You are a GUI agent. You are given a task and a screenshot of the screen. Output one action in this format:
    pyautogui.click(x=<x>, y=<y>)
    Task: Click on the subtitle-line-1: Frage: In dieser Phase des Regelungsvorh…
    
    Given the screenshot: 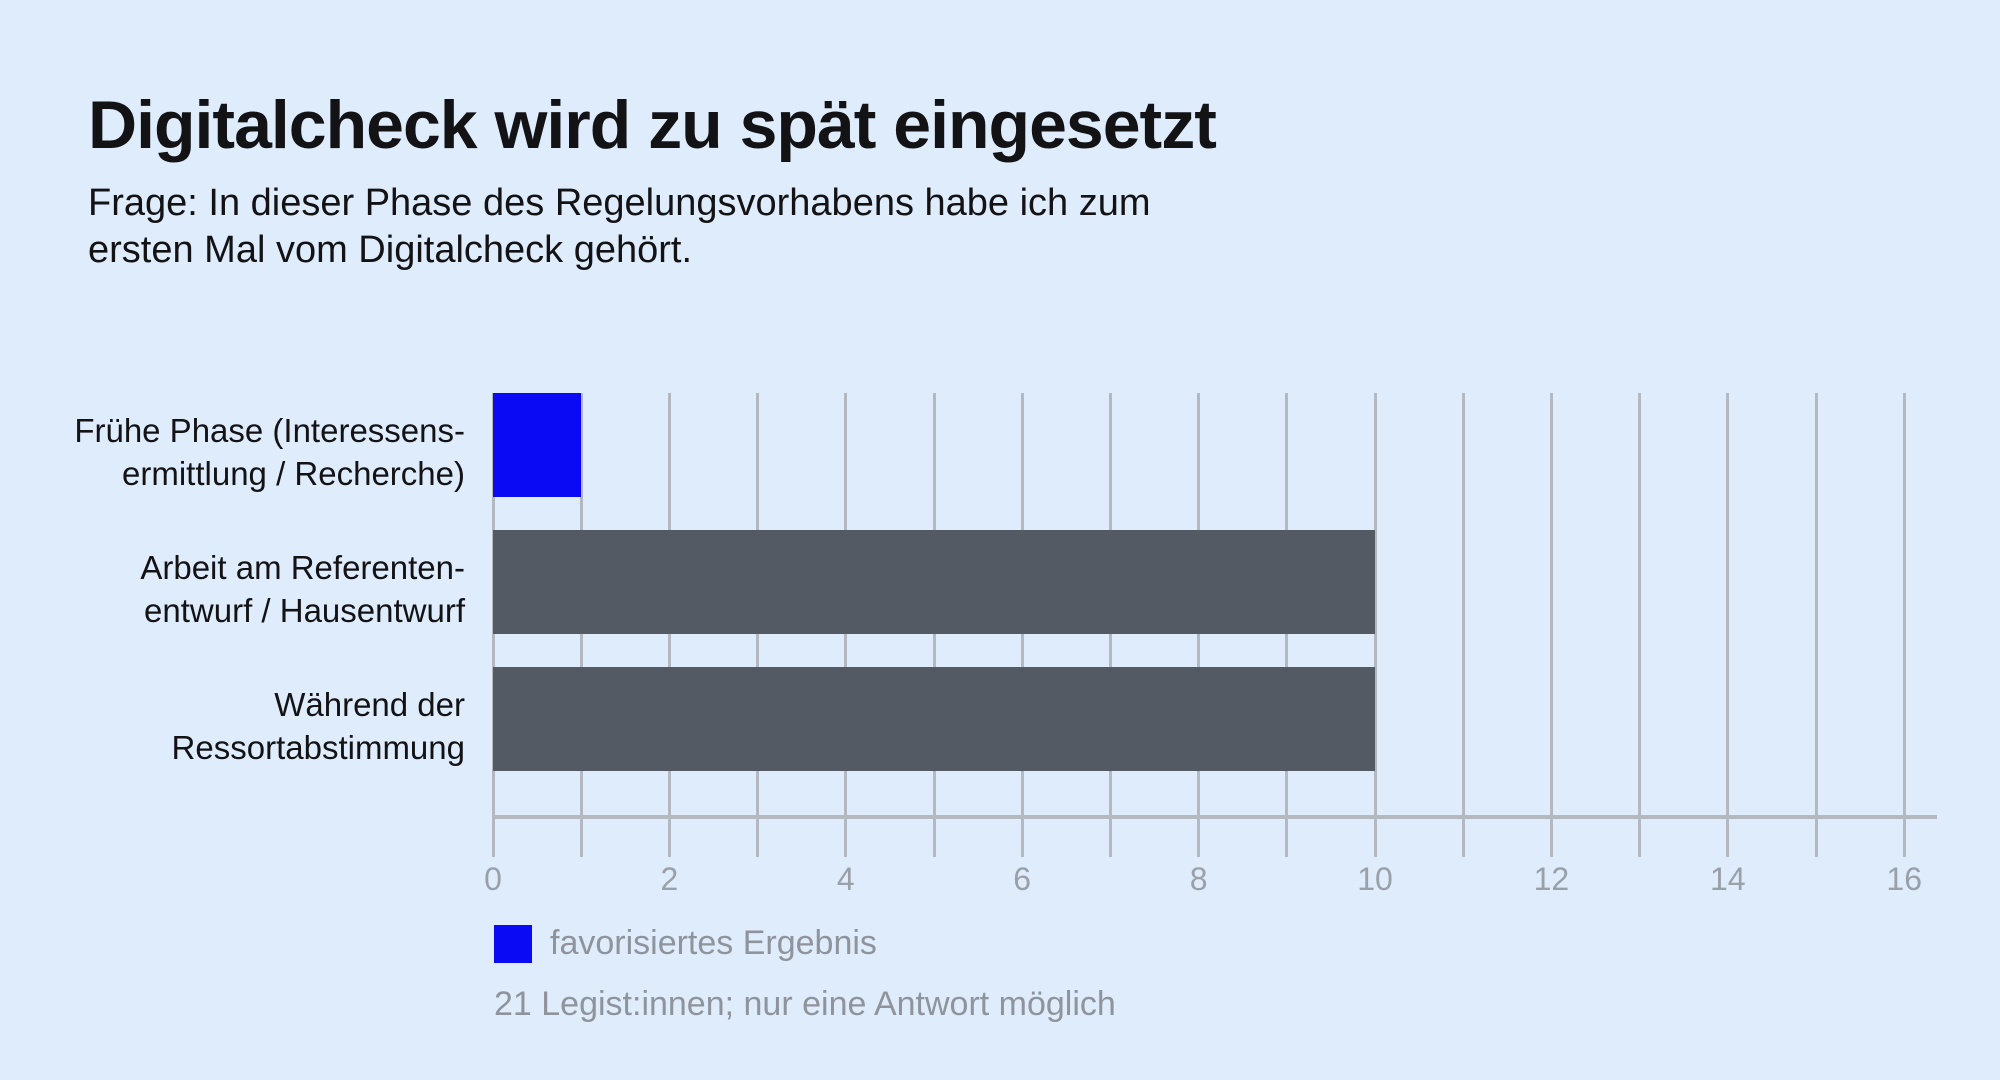 What is the action you would take?
    pyautogui.click(x=619, y=203)
    